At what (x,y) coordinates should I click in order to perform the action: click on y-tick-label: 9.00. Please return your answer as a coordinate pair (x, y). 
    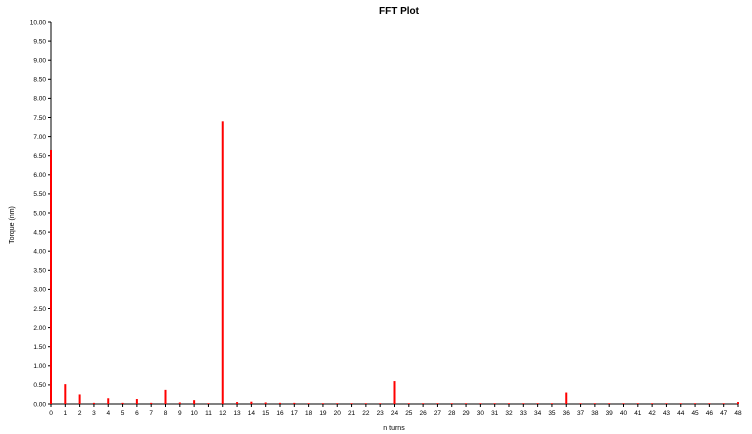
    Looking at the image, I should click on (39, 61).